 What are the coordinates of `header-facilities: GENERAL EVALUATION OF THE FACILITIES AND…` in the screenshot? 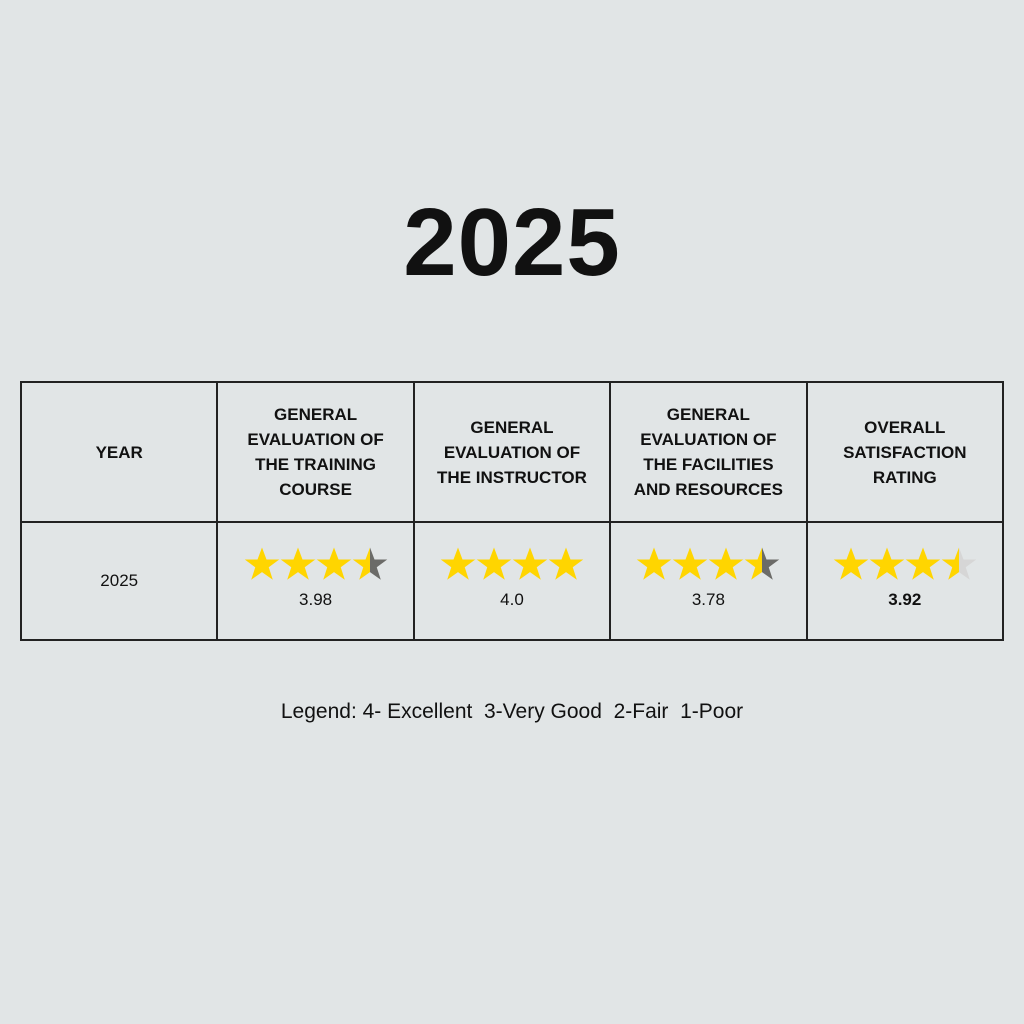 It's located at (708, 452).